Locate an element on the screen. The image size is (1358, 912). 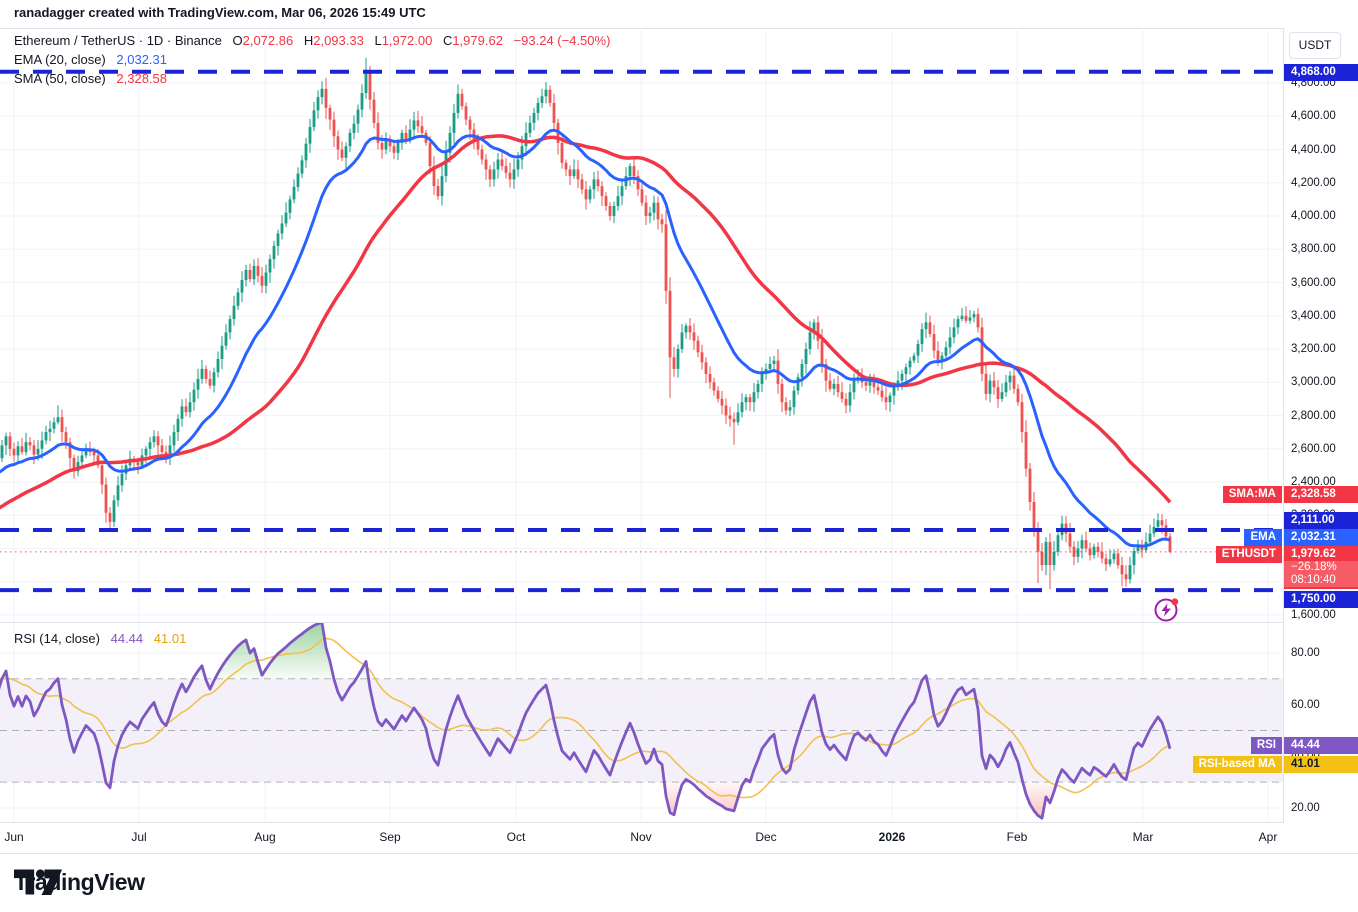
open-value: 2,072.86 is located at coordinates (268, 40).